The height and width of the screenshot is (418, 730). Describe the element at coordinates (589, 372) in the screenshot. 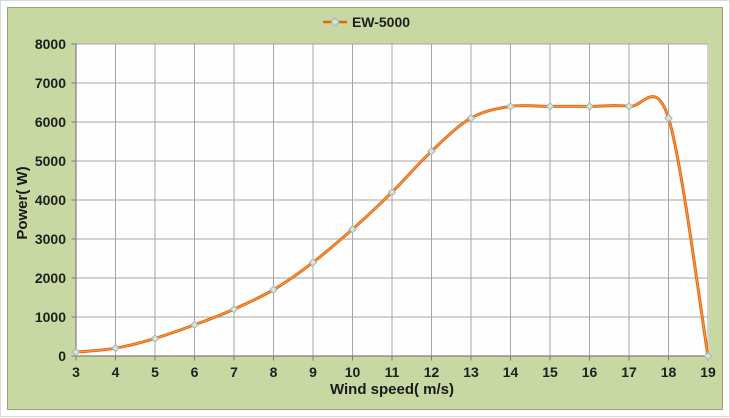

I see `x-tick-label: 16` at that location.